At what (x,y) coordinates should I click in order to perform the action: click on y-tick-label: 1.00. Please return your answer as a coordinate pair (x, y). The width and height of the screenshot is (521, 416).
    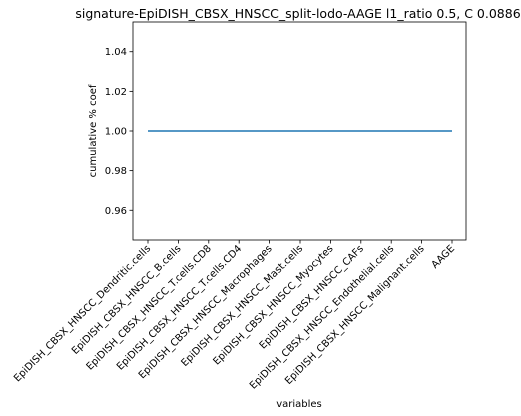
    Looking at the image, I should click on (116, 132).